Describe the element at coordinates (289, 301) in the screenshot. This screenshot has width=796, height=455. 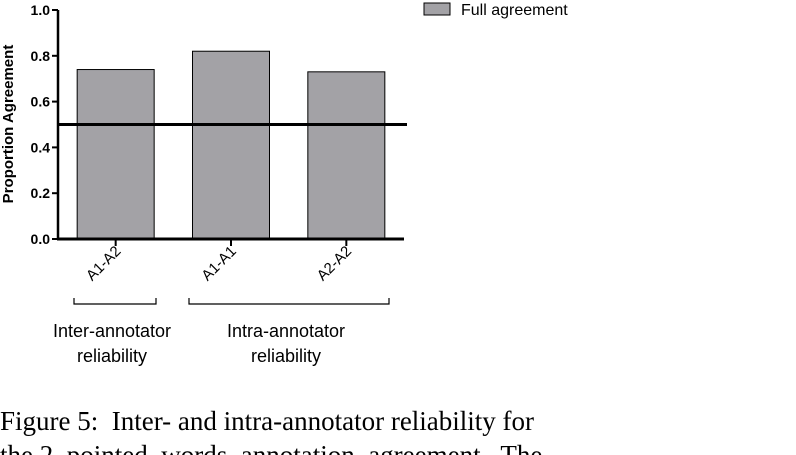
I see `group-bracket-intra` at that location.